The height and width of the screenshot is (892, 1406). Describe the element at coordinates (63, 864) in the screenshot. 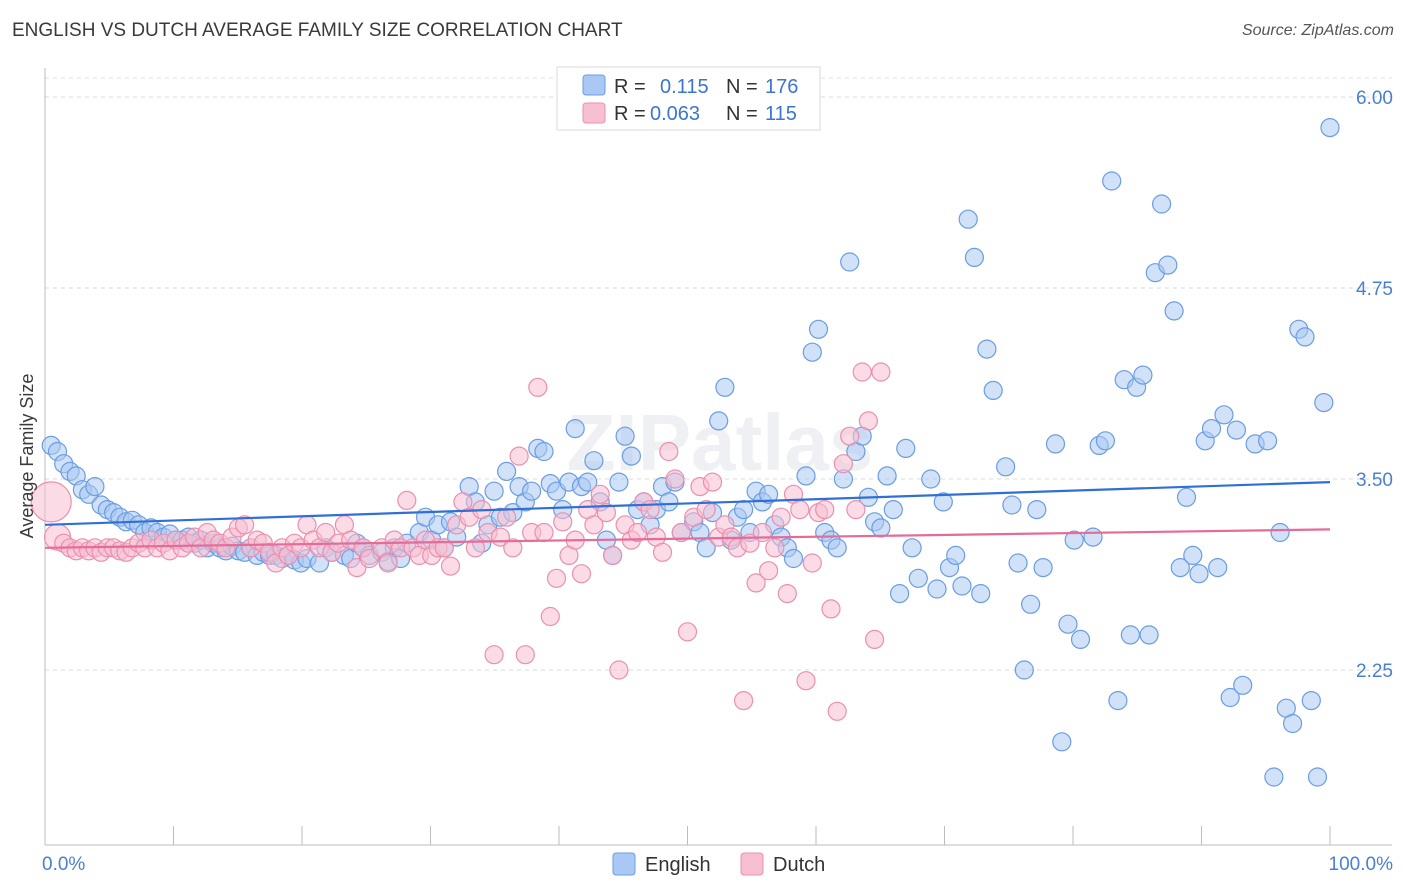

I see `x-tick-label: 0.0%` at that location.